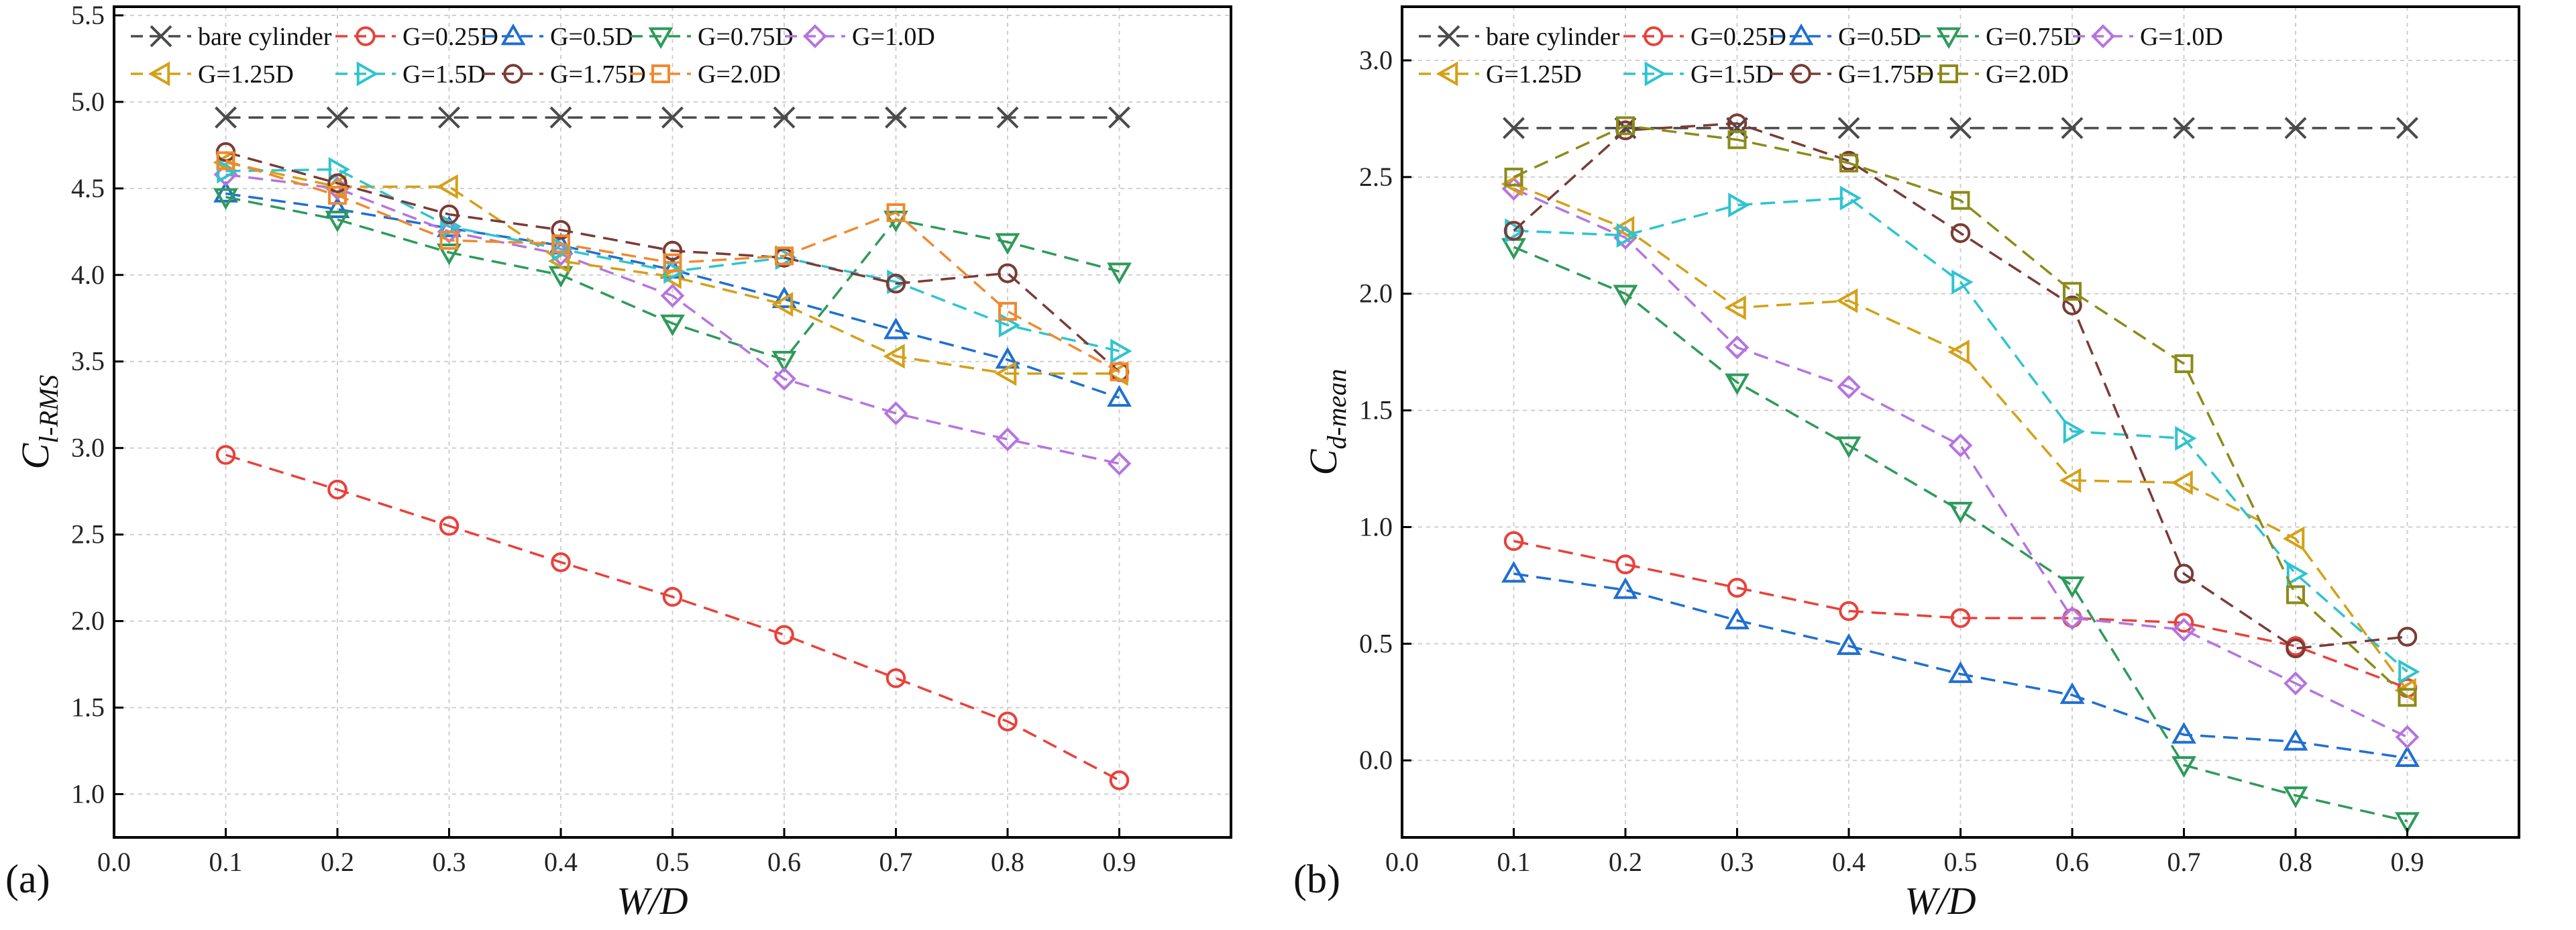 The image size is (2576, 930). I want to click on chart-a-ytick-label: 3.0, so click(88, 448).